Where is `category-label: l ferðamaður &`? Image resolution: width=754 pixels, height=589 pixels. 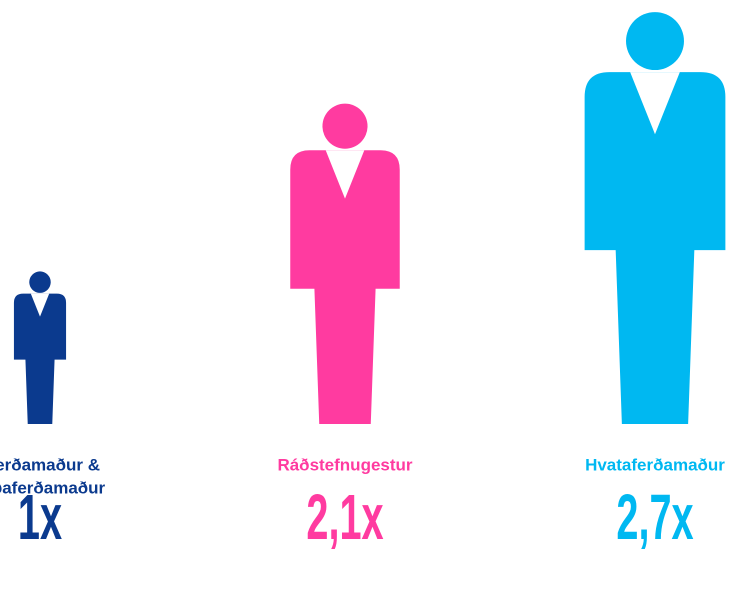
category-label: l ferðamaður & is located at coordinates (50, 464).